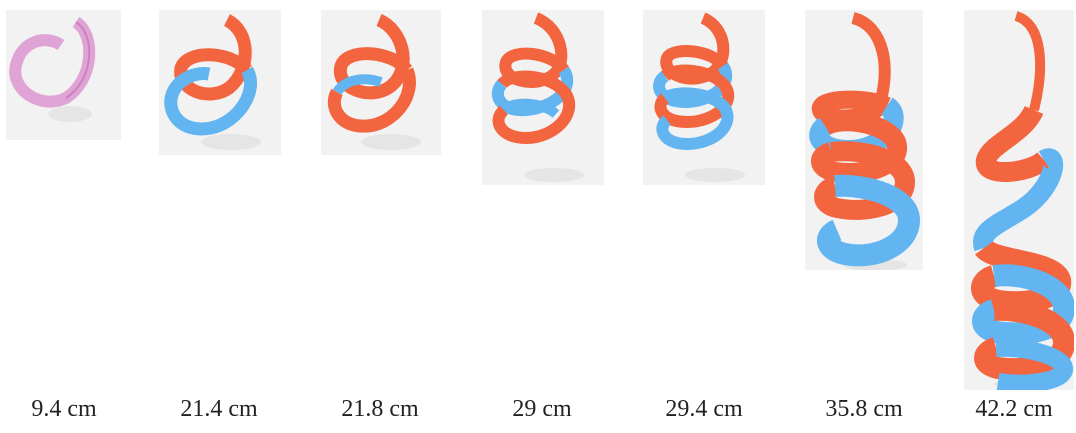 This screenshot has width=1076, height=433. What do you see at coordinates (380, 409) in the screenshot?
I see `figure-label-3: 21.8 cm` at bounding box center [380, 409].